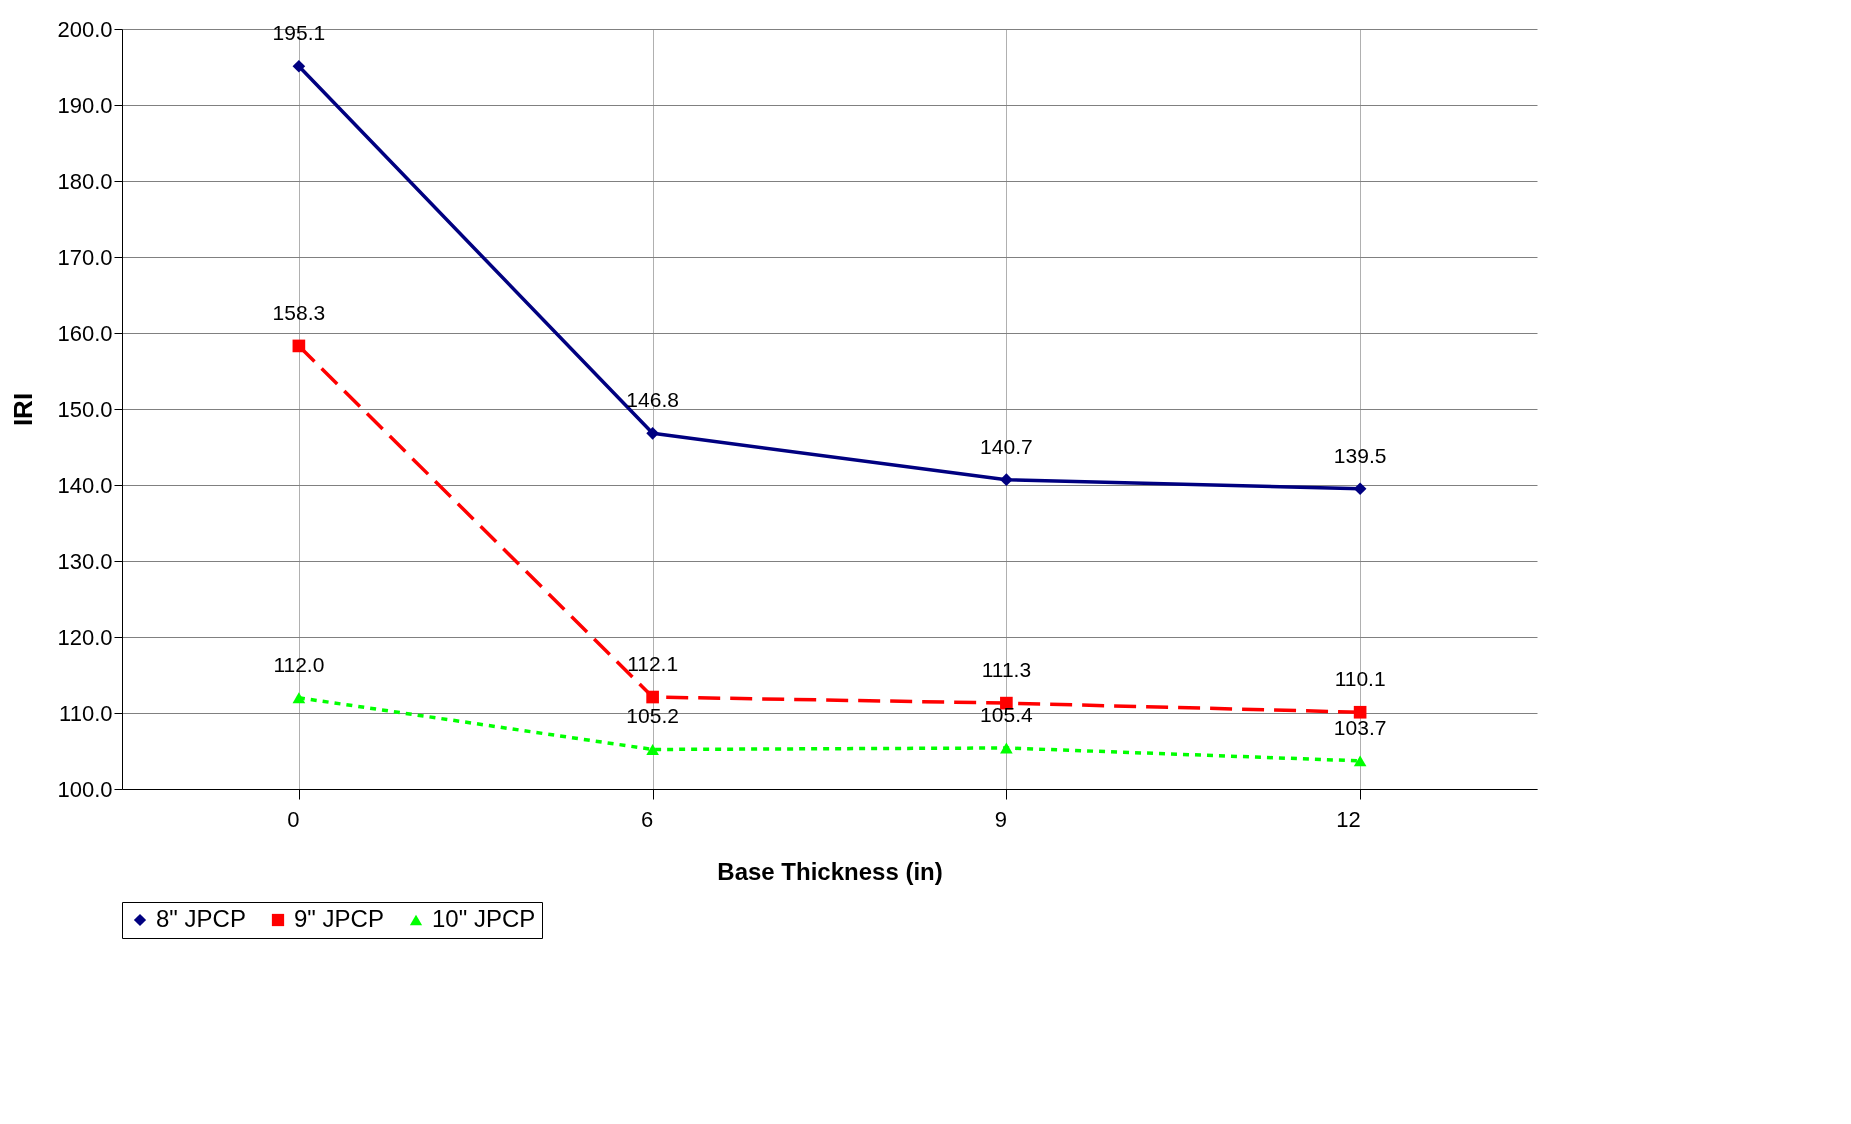  Describe the element at coordinates (85, 789) in the screenshot. I see `y-tick-label: 100.0` at that location.